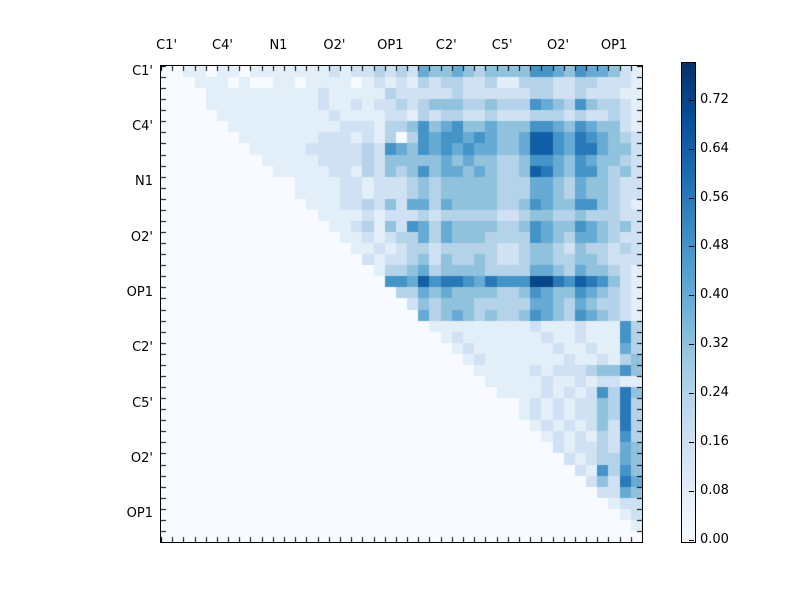  I want to click on x-axis-label: N1, so click(278, 45).